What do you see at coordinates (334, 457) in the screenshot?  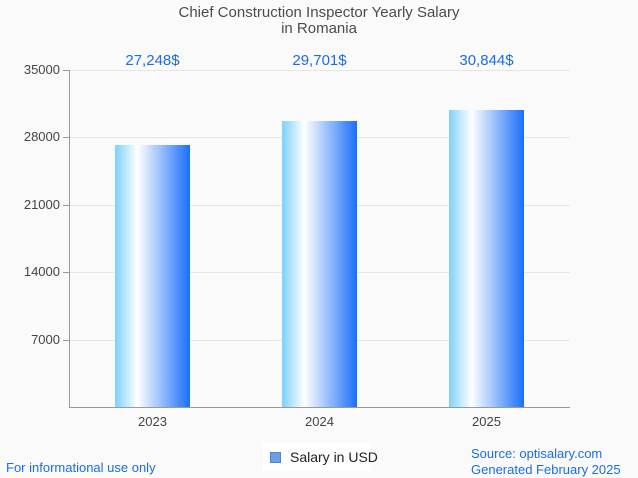 I see `legend-label: Salary in USD` at bounding box center [334, 457].